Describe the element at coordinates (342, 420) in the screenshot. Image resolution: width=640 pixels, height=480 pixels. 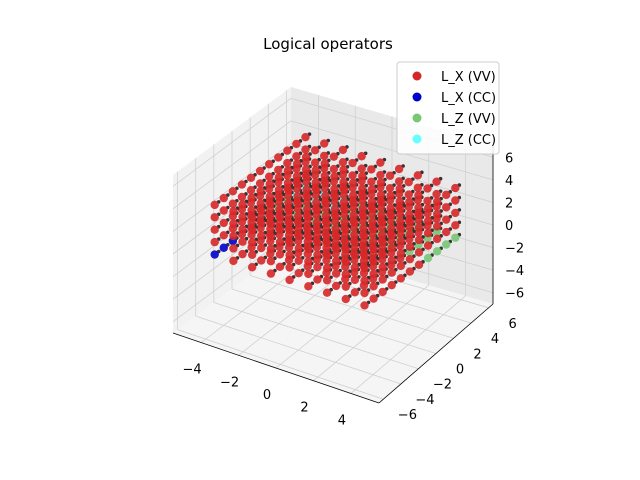
I see `x-tick-label: 4` at that location.